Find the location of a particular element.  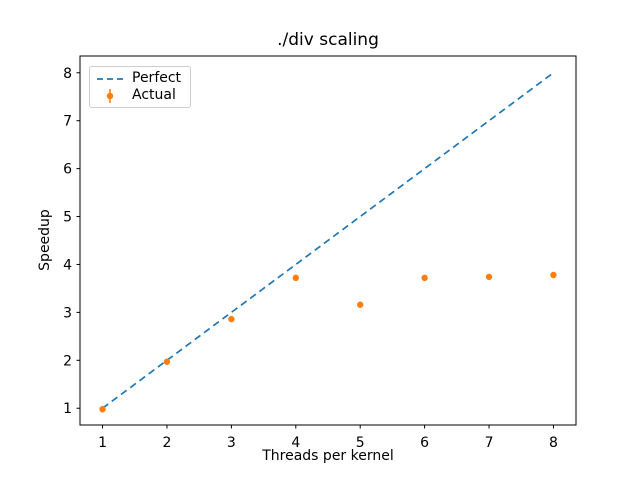

x-tick-label: 6 is located at coordinates (424, 443).